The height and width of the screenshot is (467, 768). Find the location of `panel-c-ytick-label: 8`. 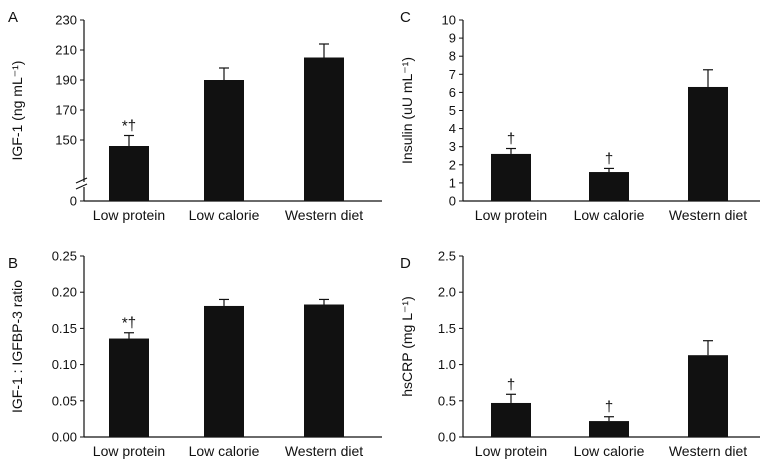

panel-c-ytick-label: 8 is located at coordinates (452, 56).